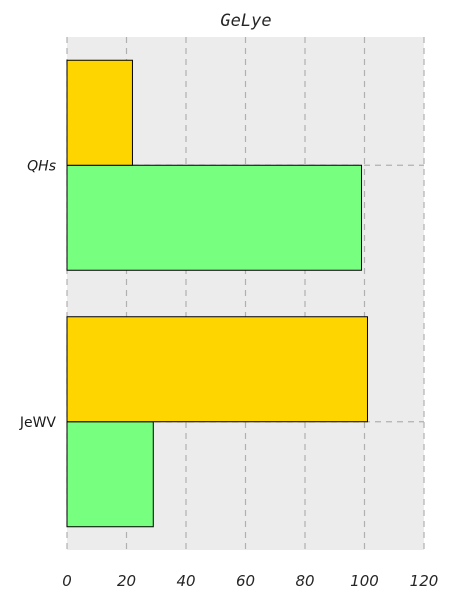  Describe the element at coordinates (67, 581) in the screenshot. I see `x-tick-label: 0` at that location.